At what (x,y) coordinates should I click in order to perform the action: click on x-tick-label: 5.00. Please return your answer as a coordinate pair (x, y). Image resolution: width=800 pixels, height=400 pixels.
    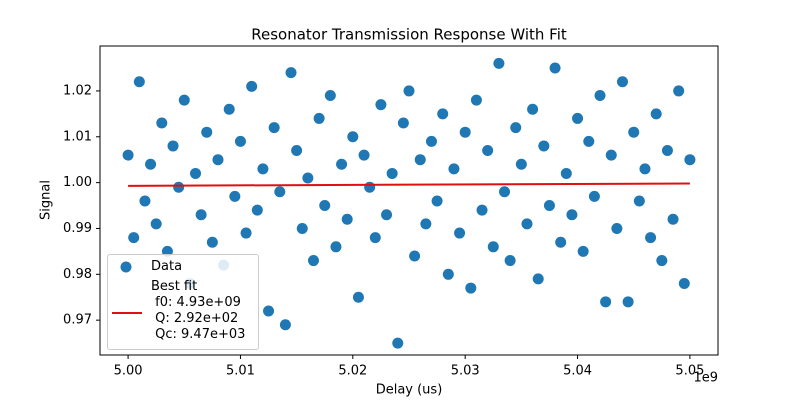
    Looking at the image, I should click on (128, 371).